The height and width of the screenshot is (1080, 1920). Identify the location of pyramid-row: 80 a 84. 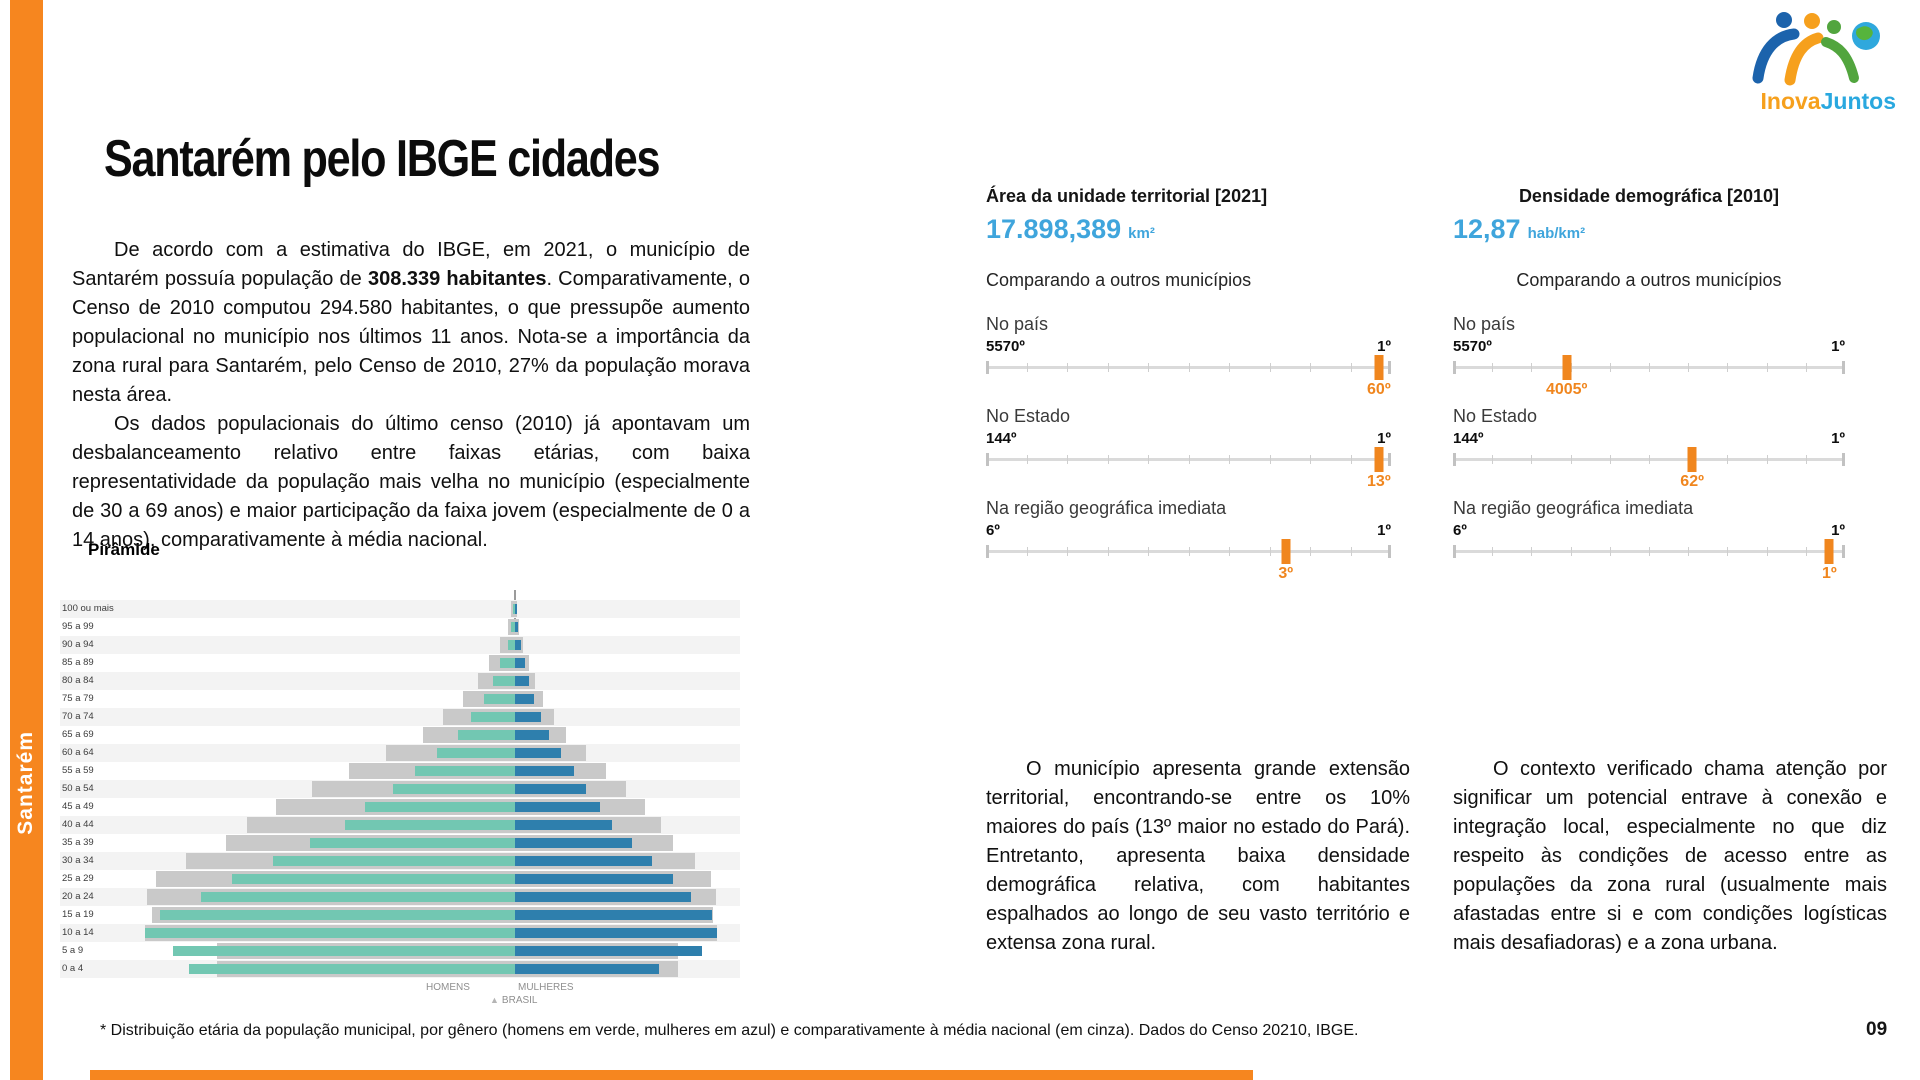
(400, 681).